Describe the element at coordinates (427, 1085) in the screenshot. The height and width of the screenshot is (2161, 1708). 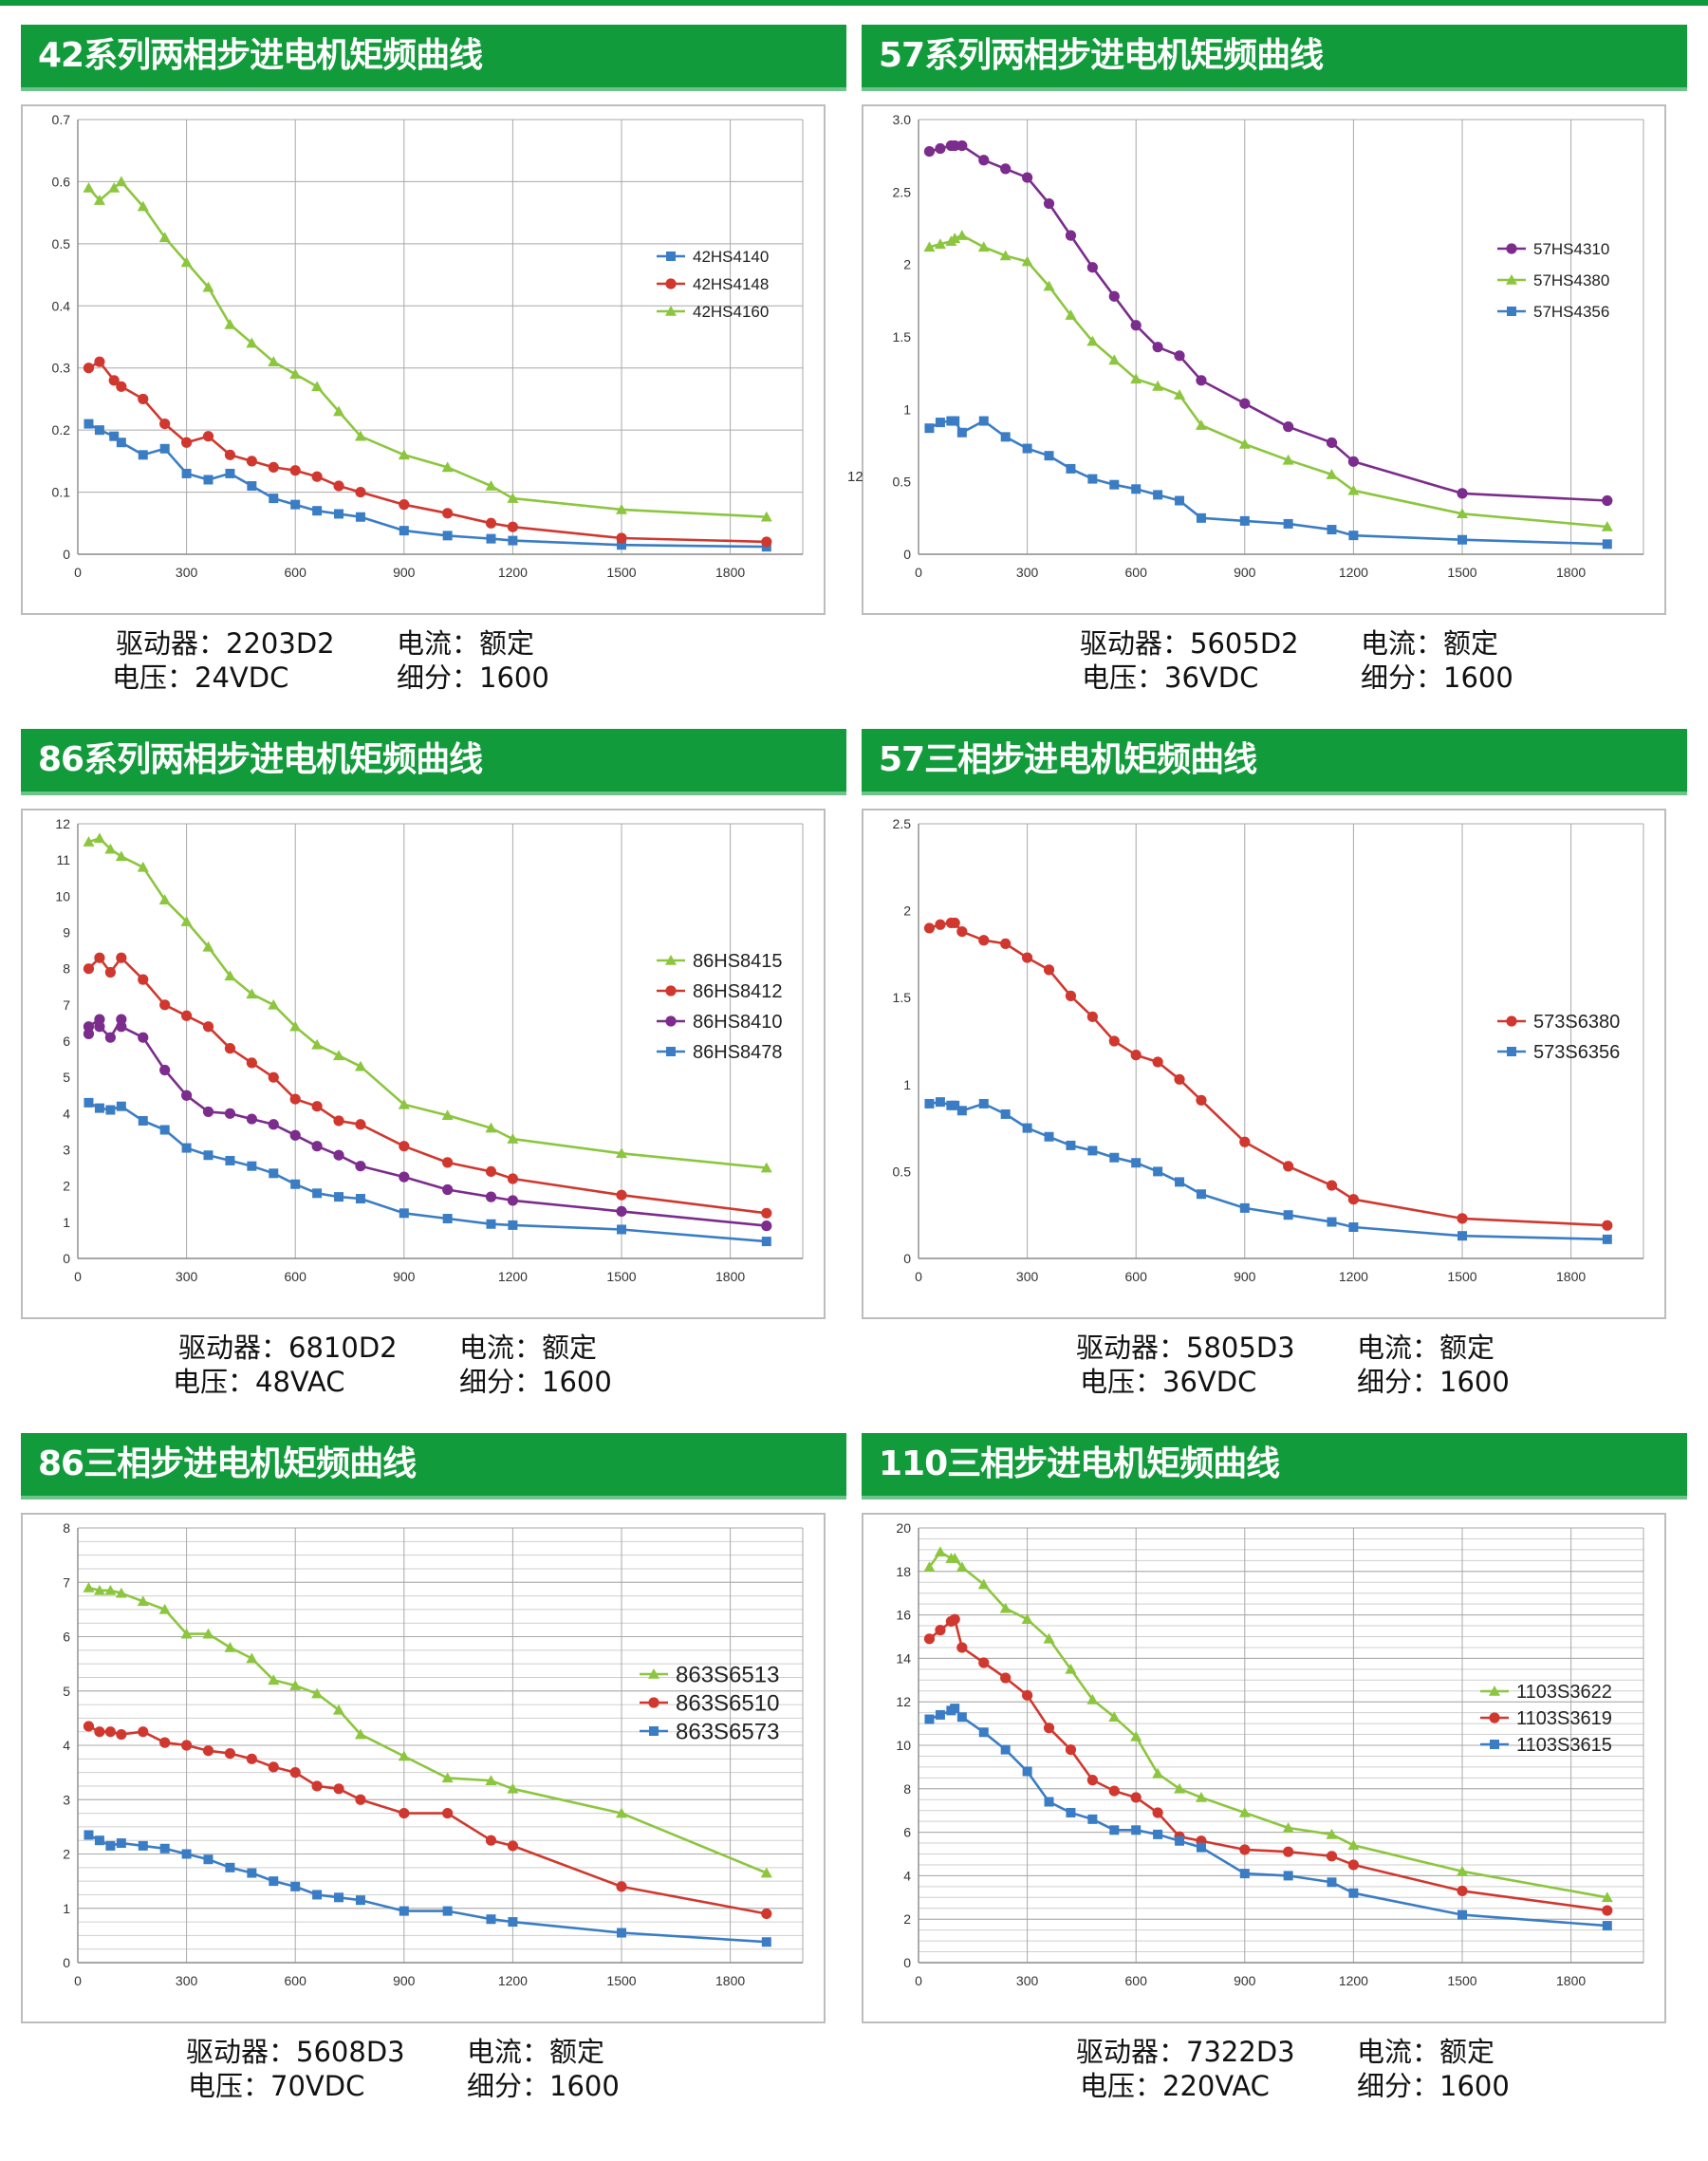
I see `series-line` at that location.